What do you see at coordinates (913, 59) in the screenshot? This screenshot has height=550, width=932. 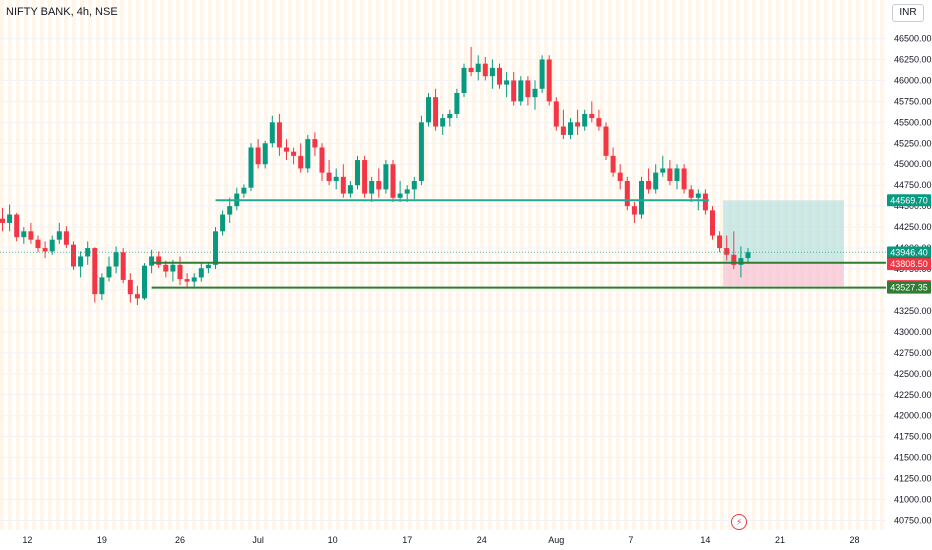 I see `y-tick-label: 46250.00` at bounding box center [913, 59].